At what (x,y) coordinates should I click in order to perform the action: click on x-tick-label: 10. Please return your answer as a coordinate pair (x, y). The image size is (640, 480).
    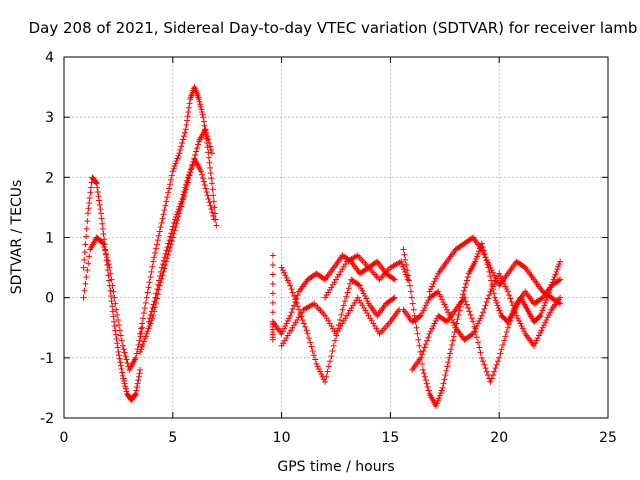
    Looking at the image, I should click on (282, 438).